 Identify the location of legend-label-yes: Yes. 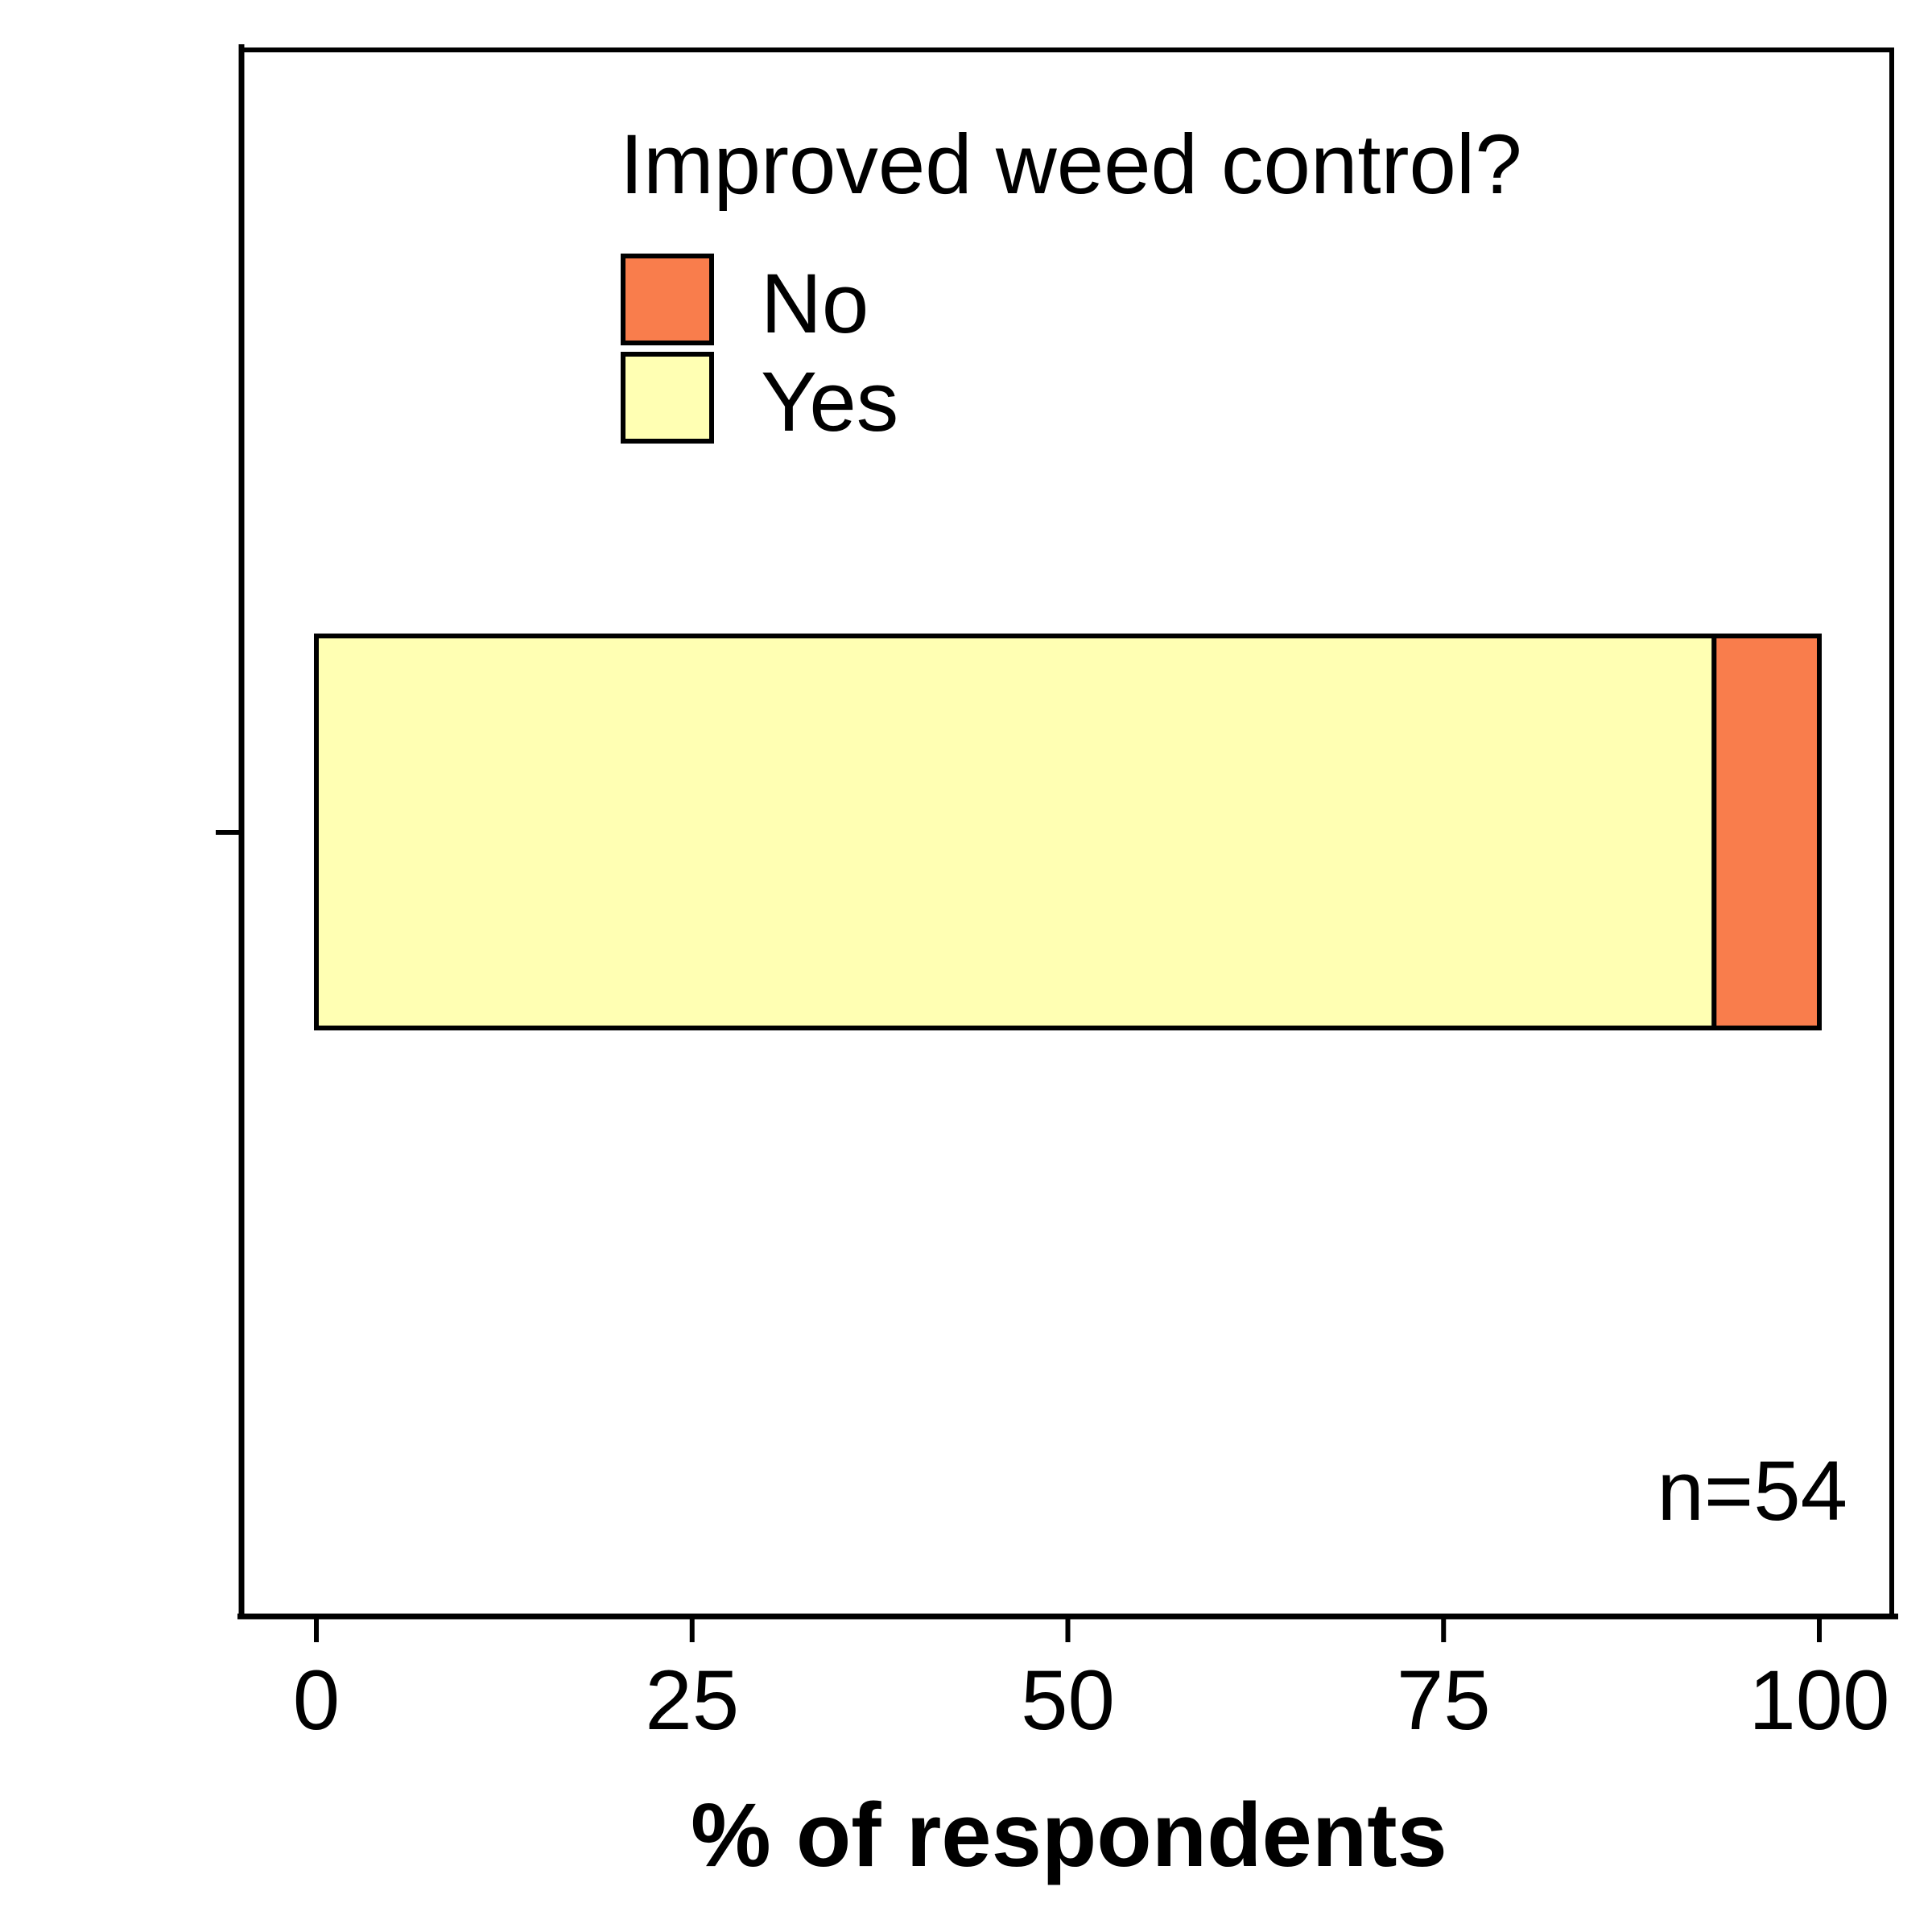
(829, 402).